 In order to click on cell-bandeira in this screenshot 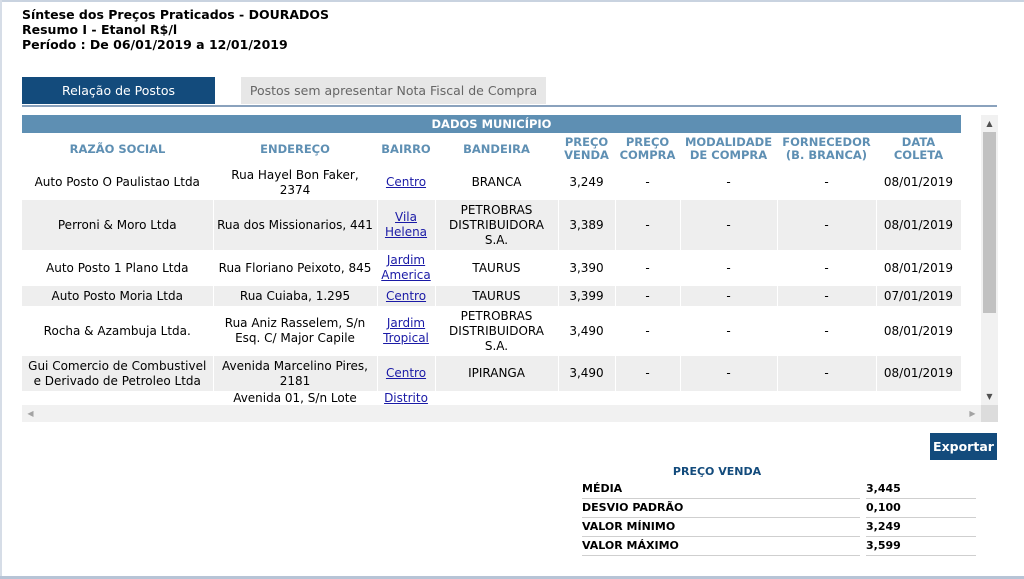, I will do `click(497, 398)`.